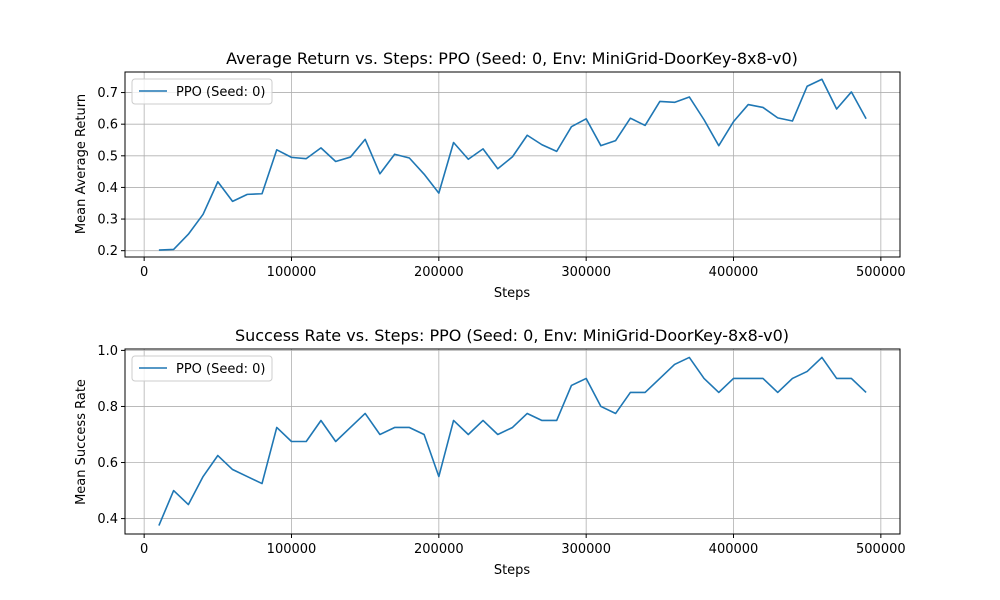  I want to click on return-x-tick-label: 300000, so click(586, 272).